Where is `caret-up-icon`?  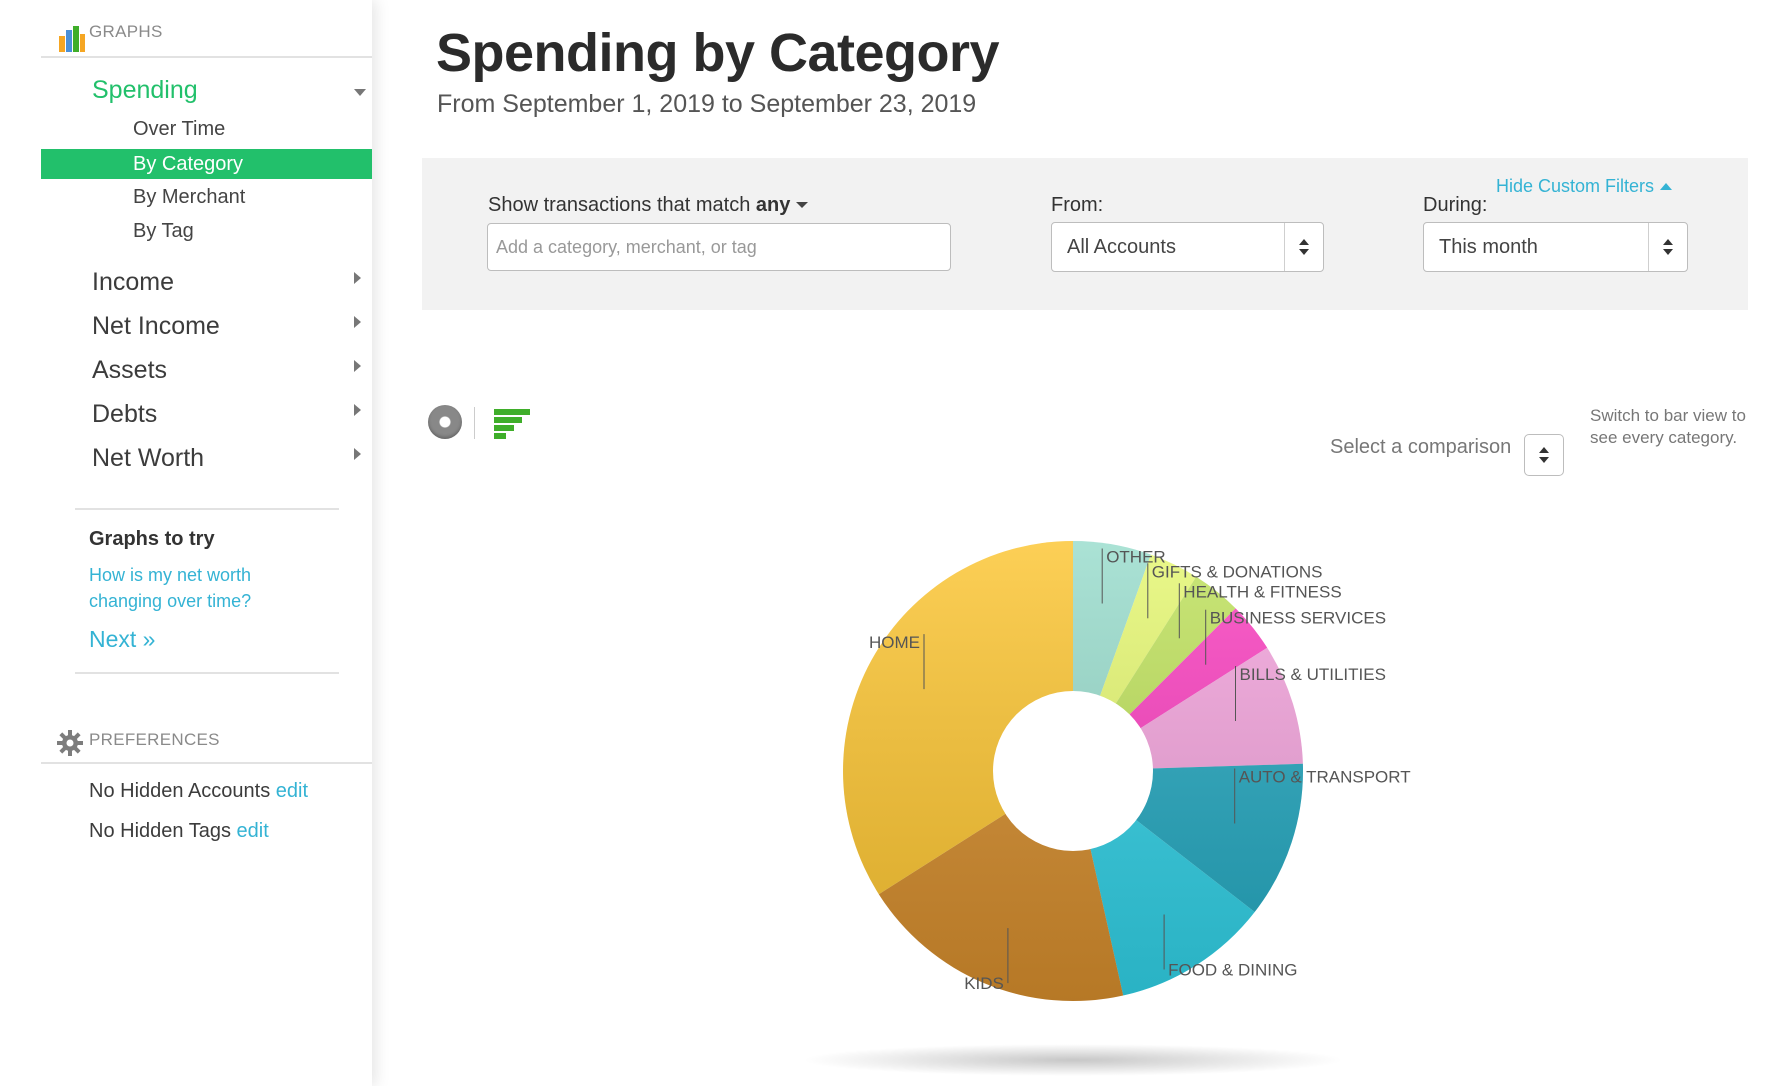 caret-up-icon is located at coordinates (1666, 186).